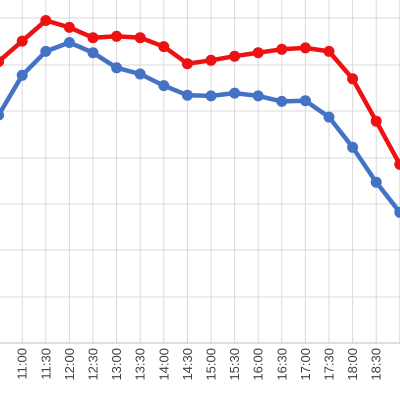  Describe the element at coordinates (69, 364) in the screenshot. I see `x-tick-label: 12:00` at that location.